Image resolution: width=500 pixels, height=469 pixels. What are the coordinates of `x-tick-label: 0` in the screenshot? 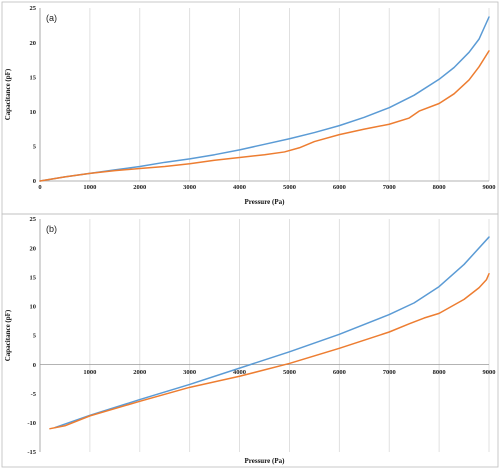 It's located at (39, 187).